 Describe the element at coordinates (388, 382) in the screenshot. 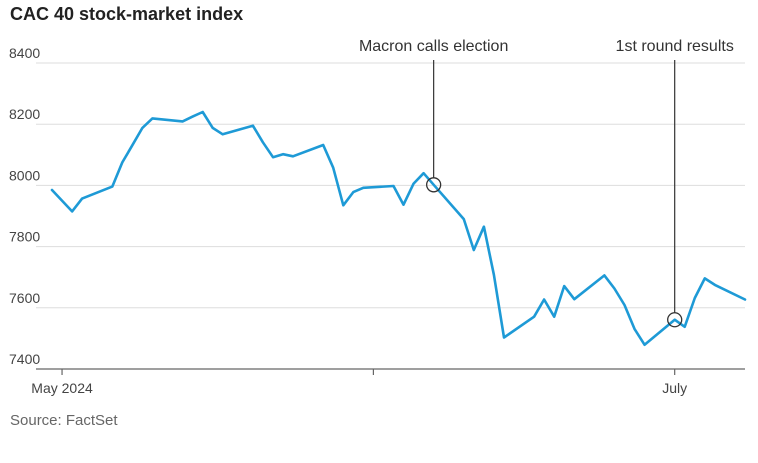

I see `x-axis: May 2024 July` at that location.